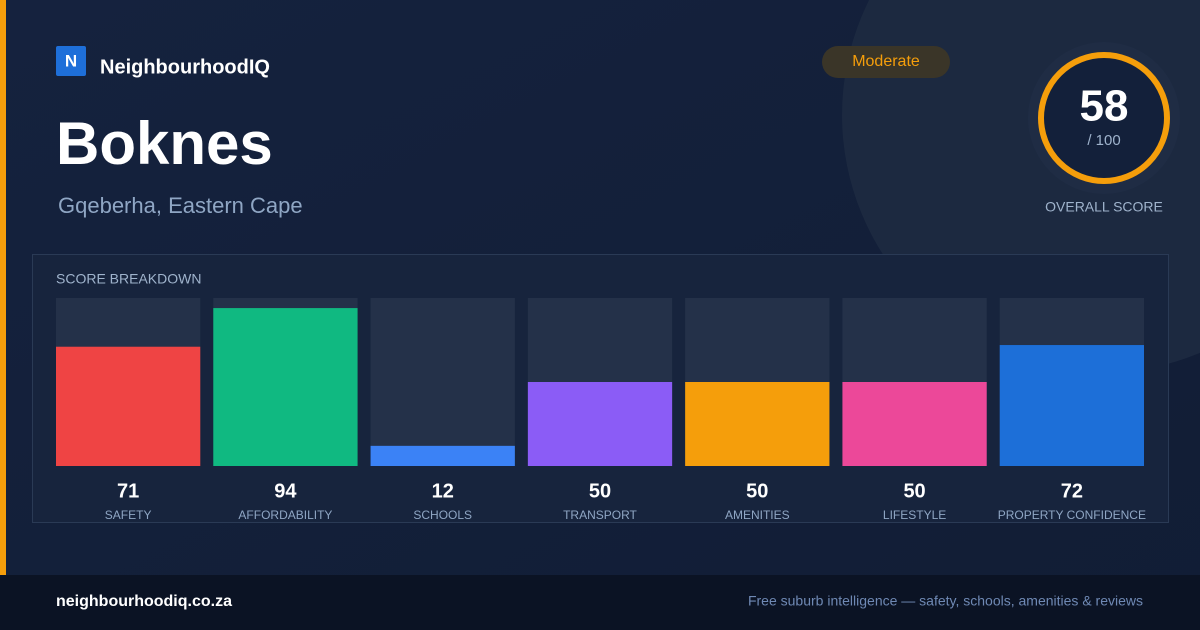 This screenshot has height=630, width=1200. What do you see at coordinates (285, 515) in the screenshot?
I see `category-label: AFFORDABILITY` at bounding box center [285, 515].